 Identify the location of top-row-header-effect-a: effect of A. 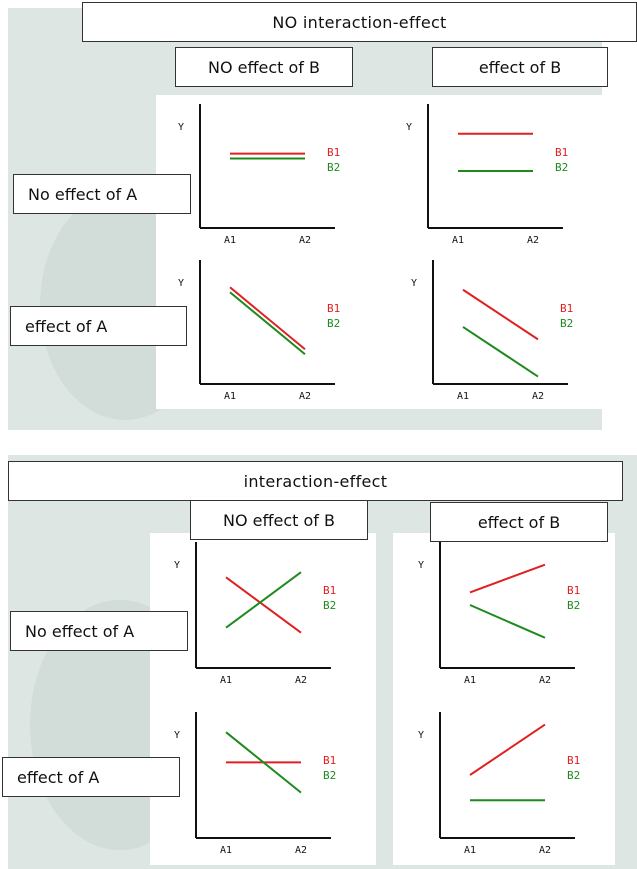
(98, 326).